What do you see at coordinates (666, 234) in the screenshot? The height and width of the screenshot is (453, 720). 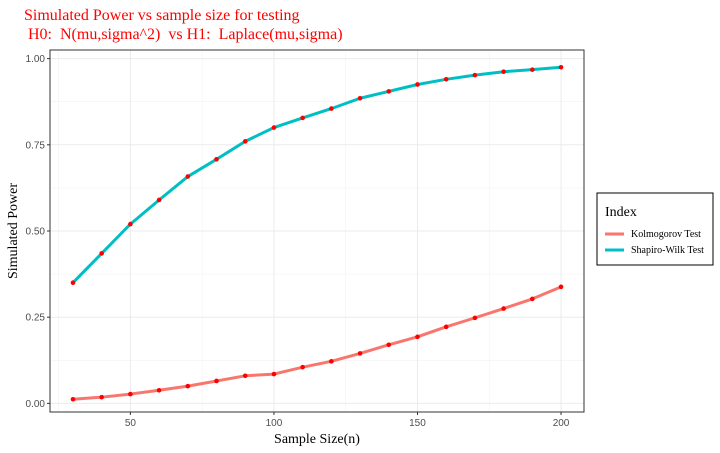 I see `legend-label-kolmogorov: Kolmogorov Test` at bounding box center [666, 234].